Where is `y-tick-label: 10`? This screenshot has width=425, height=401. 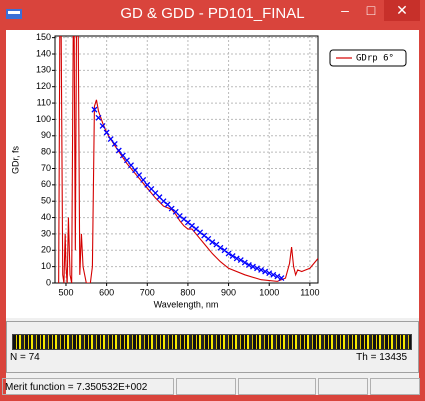
y-tick-label: 10 is located at coordinates (46, 266).